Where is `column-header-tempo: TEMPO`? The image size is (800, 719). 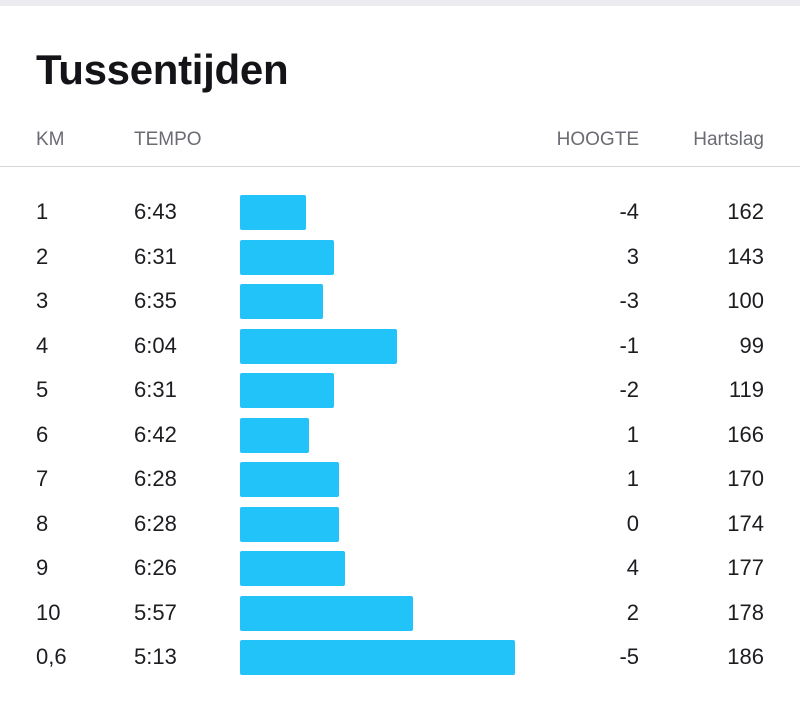
column-header-tempo: TEMPO is located at coordinates (168, 139).